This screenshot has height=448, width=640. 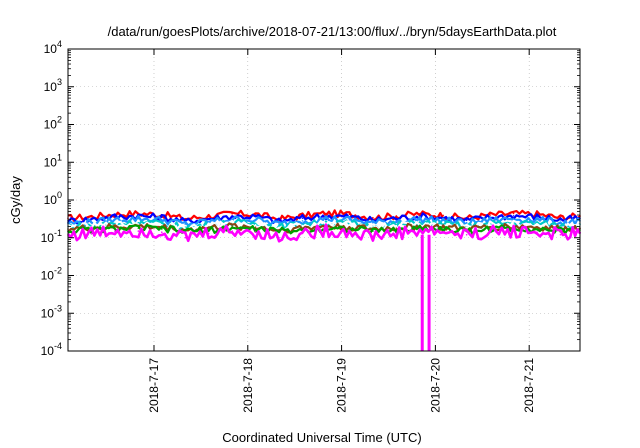 I want to click on y-tick-label: 10⁻², so click(x=51, y=274).